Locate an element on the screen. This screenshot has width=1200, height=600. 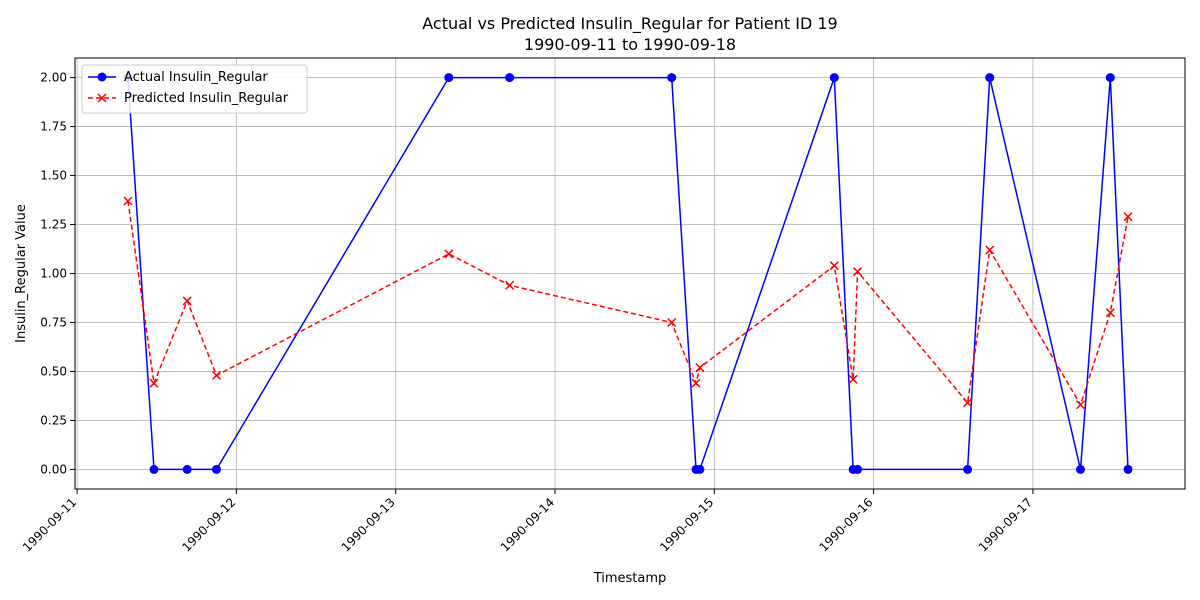
y-tick-label: 1.25 is located at coordinates (53, 225).